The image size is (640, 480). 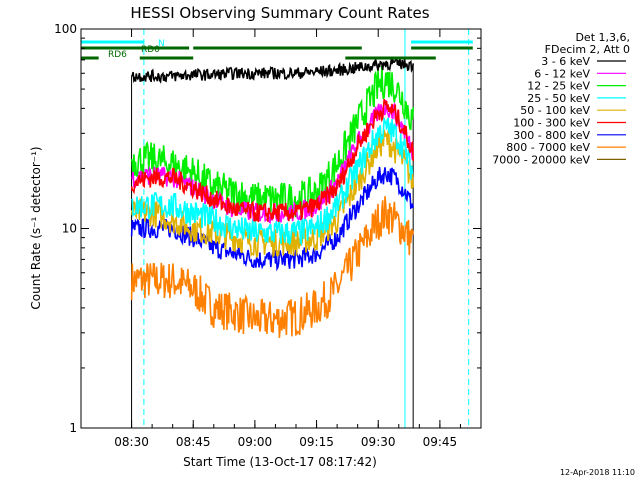 What do you see at coordinates (562, 73) in the screenshot?
I see `legend-label-1: 6 - 12 keV` at bounding box center [562, 73].